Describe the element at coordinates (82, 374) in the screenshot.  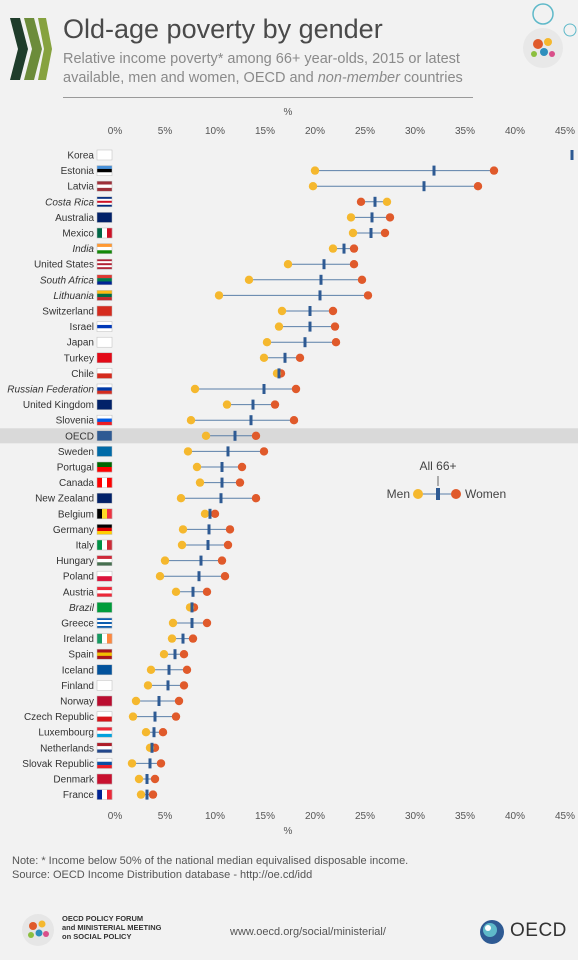
I see `country-label: Chile` at that location.